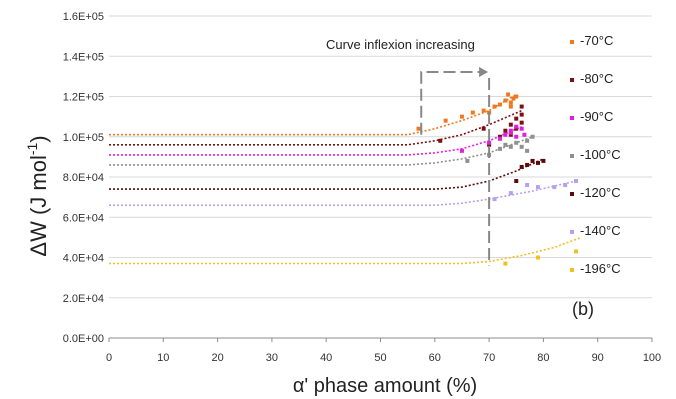 This screenshot has height=399, width=676. I want to click on legend-label: -90°C, so click(596, 116).